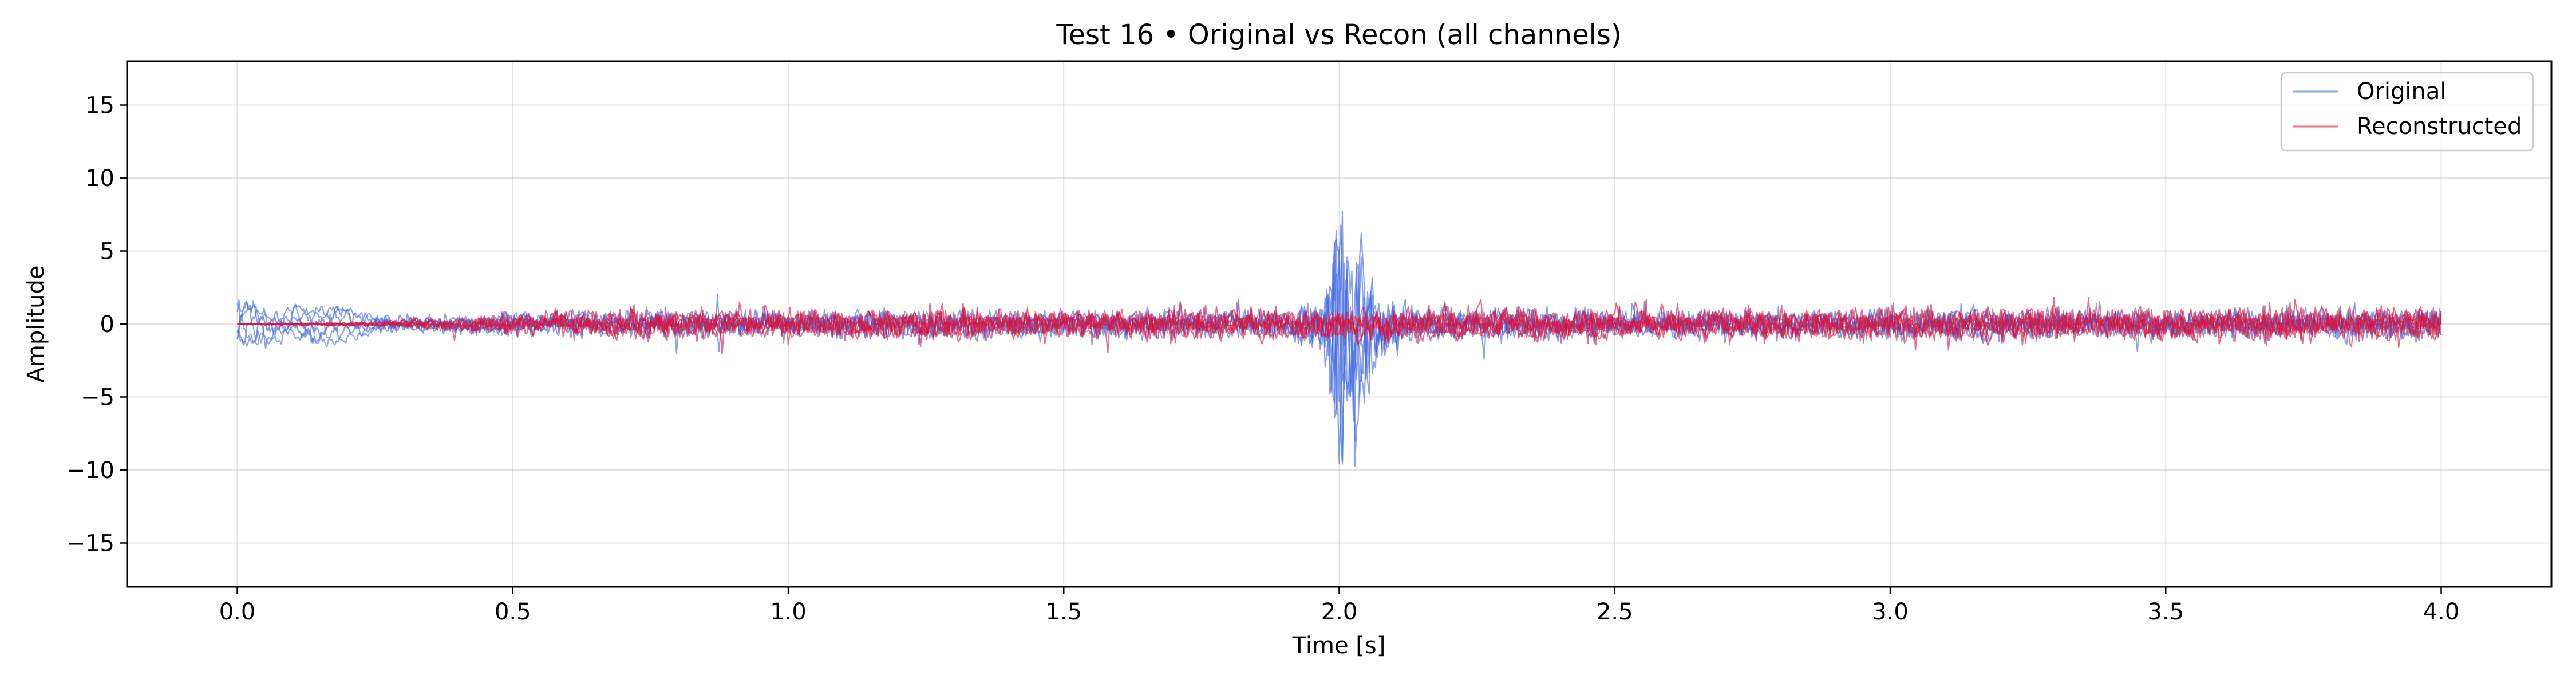 The height and width of the screenshot is (687, 2576). Describe the element at coordinates (97, 398) in the screenshot. I see `y-tick-label: −5` at that location.